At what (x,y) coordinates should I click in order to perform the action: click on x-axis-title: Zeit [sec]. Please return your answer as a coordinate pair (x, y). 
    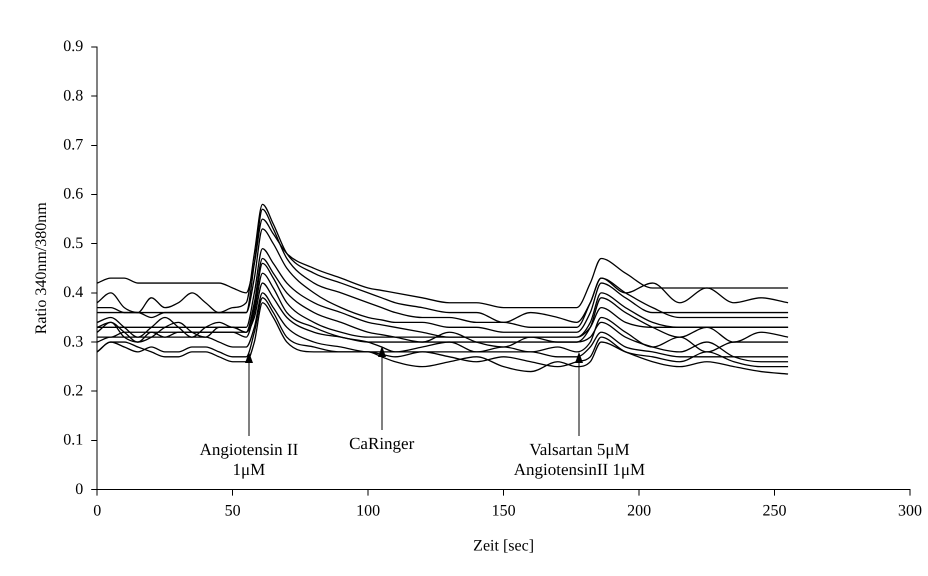
    Looking at the image, I should click on (503, 546).